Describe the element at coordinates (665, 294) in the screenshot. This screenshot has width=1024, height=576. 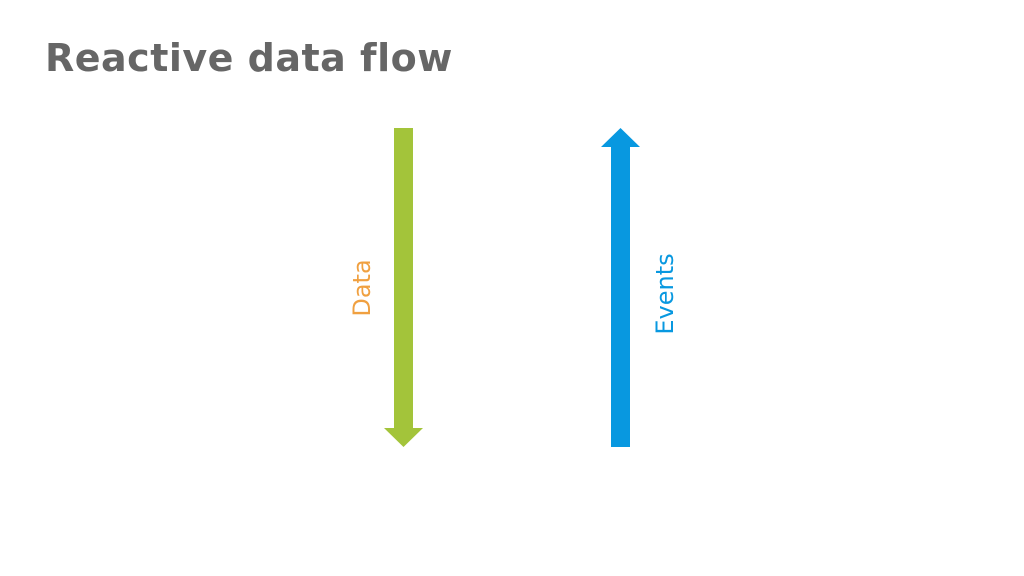
I see `events-label: Events` at that location.